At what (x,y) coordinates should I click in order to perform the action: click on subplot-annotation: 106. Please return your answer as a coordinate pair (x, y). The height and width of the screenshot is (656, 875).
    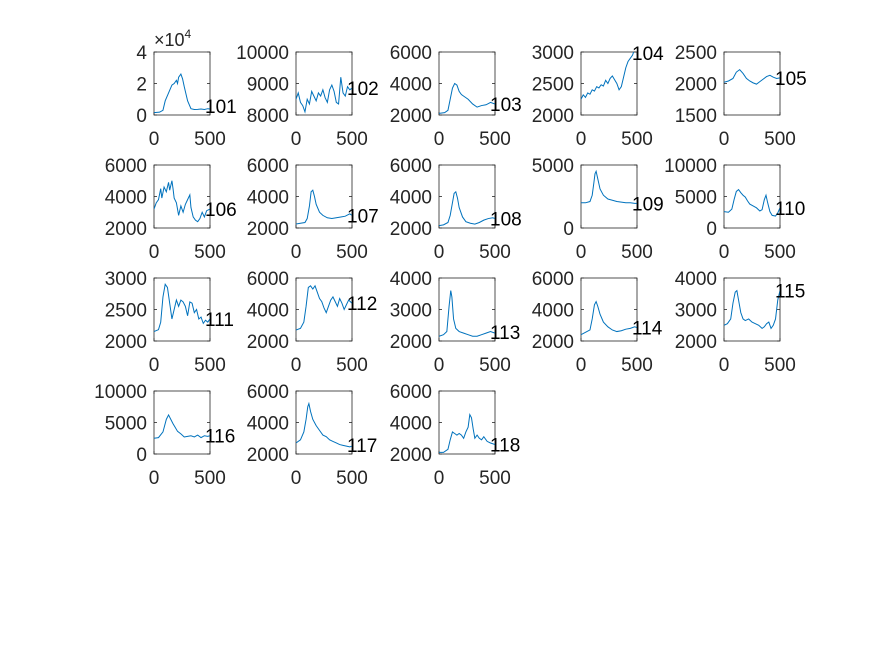
    Looking at the image, I should click on (221, 210).